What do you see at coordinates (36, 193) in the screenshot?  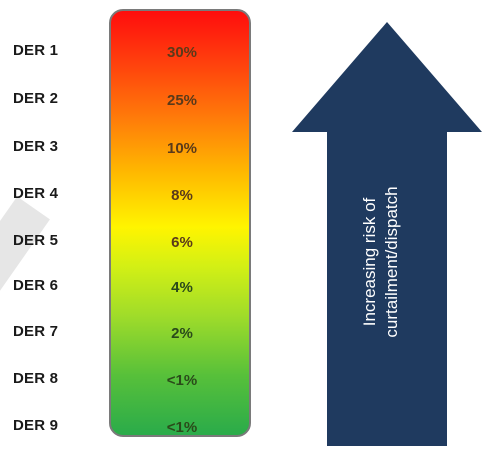 I see `der-label: DER 4` at bounding box center [36, 193].